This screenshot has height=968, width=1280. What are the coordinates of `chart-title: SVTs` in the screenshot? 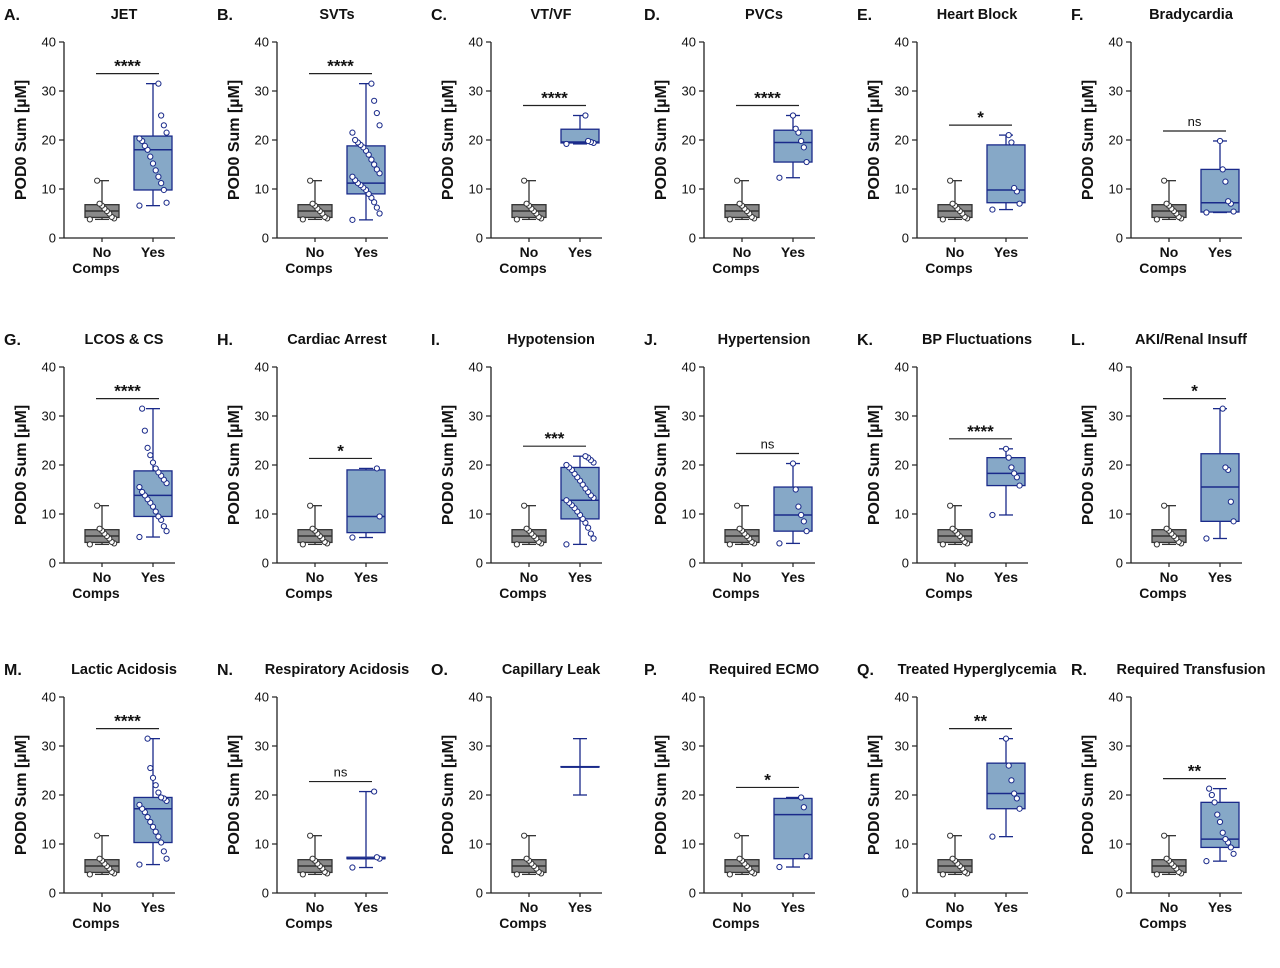 It's located at (337, 15).